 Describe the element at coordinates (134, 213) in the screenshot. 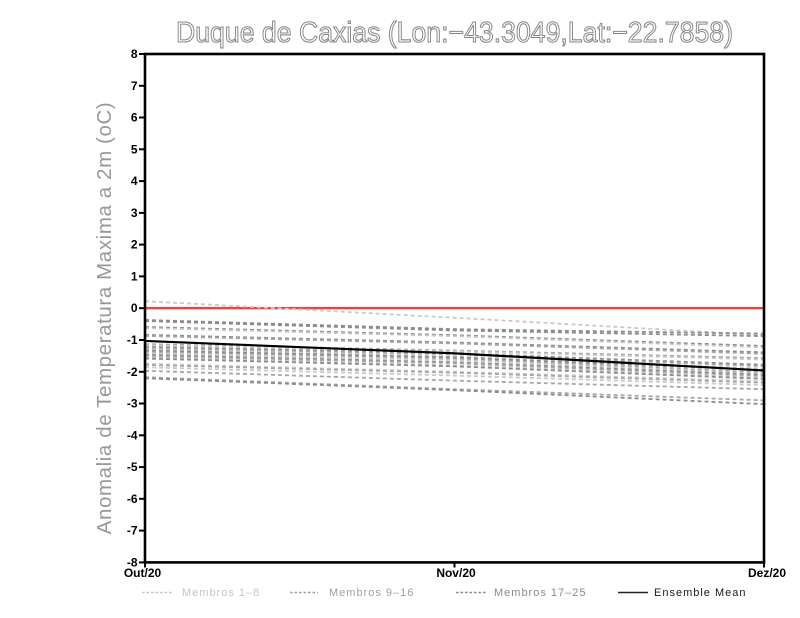

I see `svg-text: 3` at that location.